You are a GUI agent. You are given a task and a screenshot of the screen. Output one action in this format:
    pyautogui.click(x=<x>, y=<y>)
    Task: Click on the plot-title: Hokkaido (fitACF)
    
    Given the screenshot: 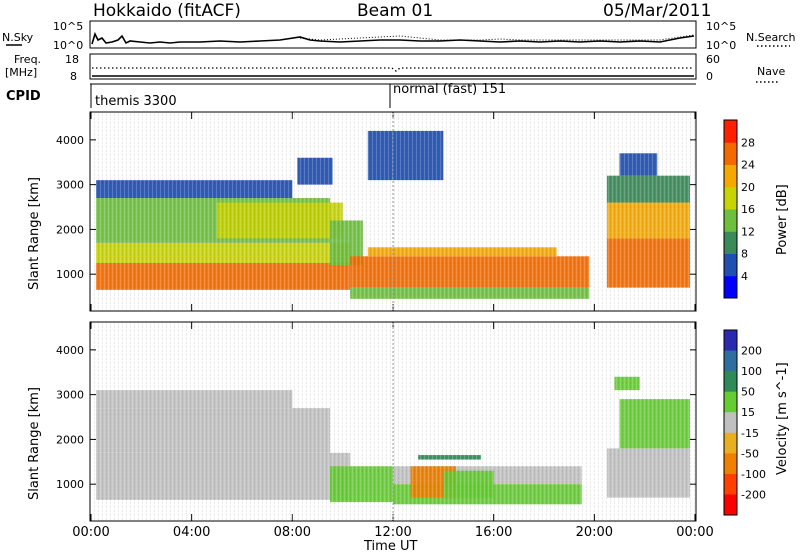 What is the action you would take?
    pyautogui.click(x=167, y=11)
    